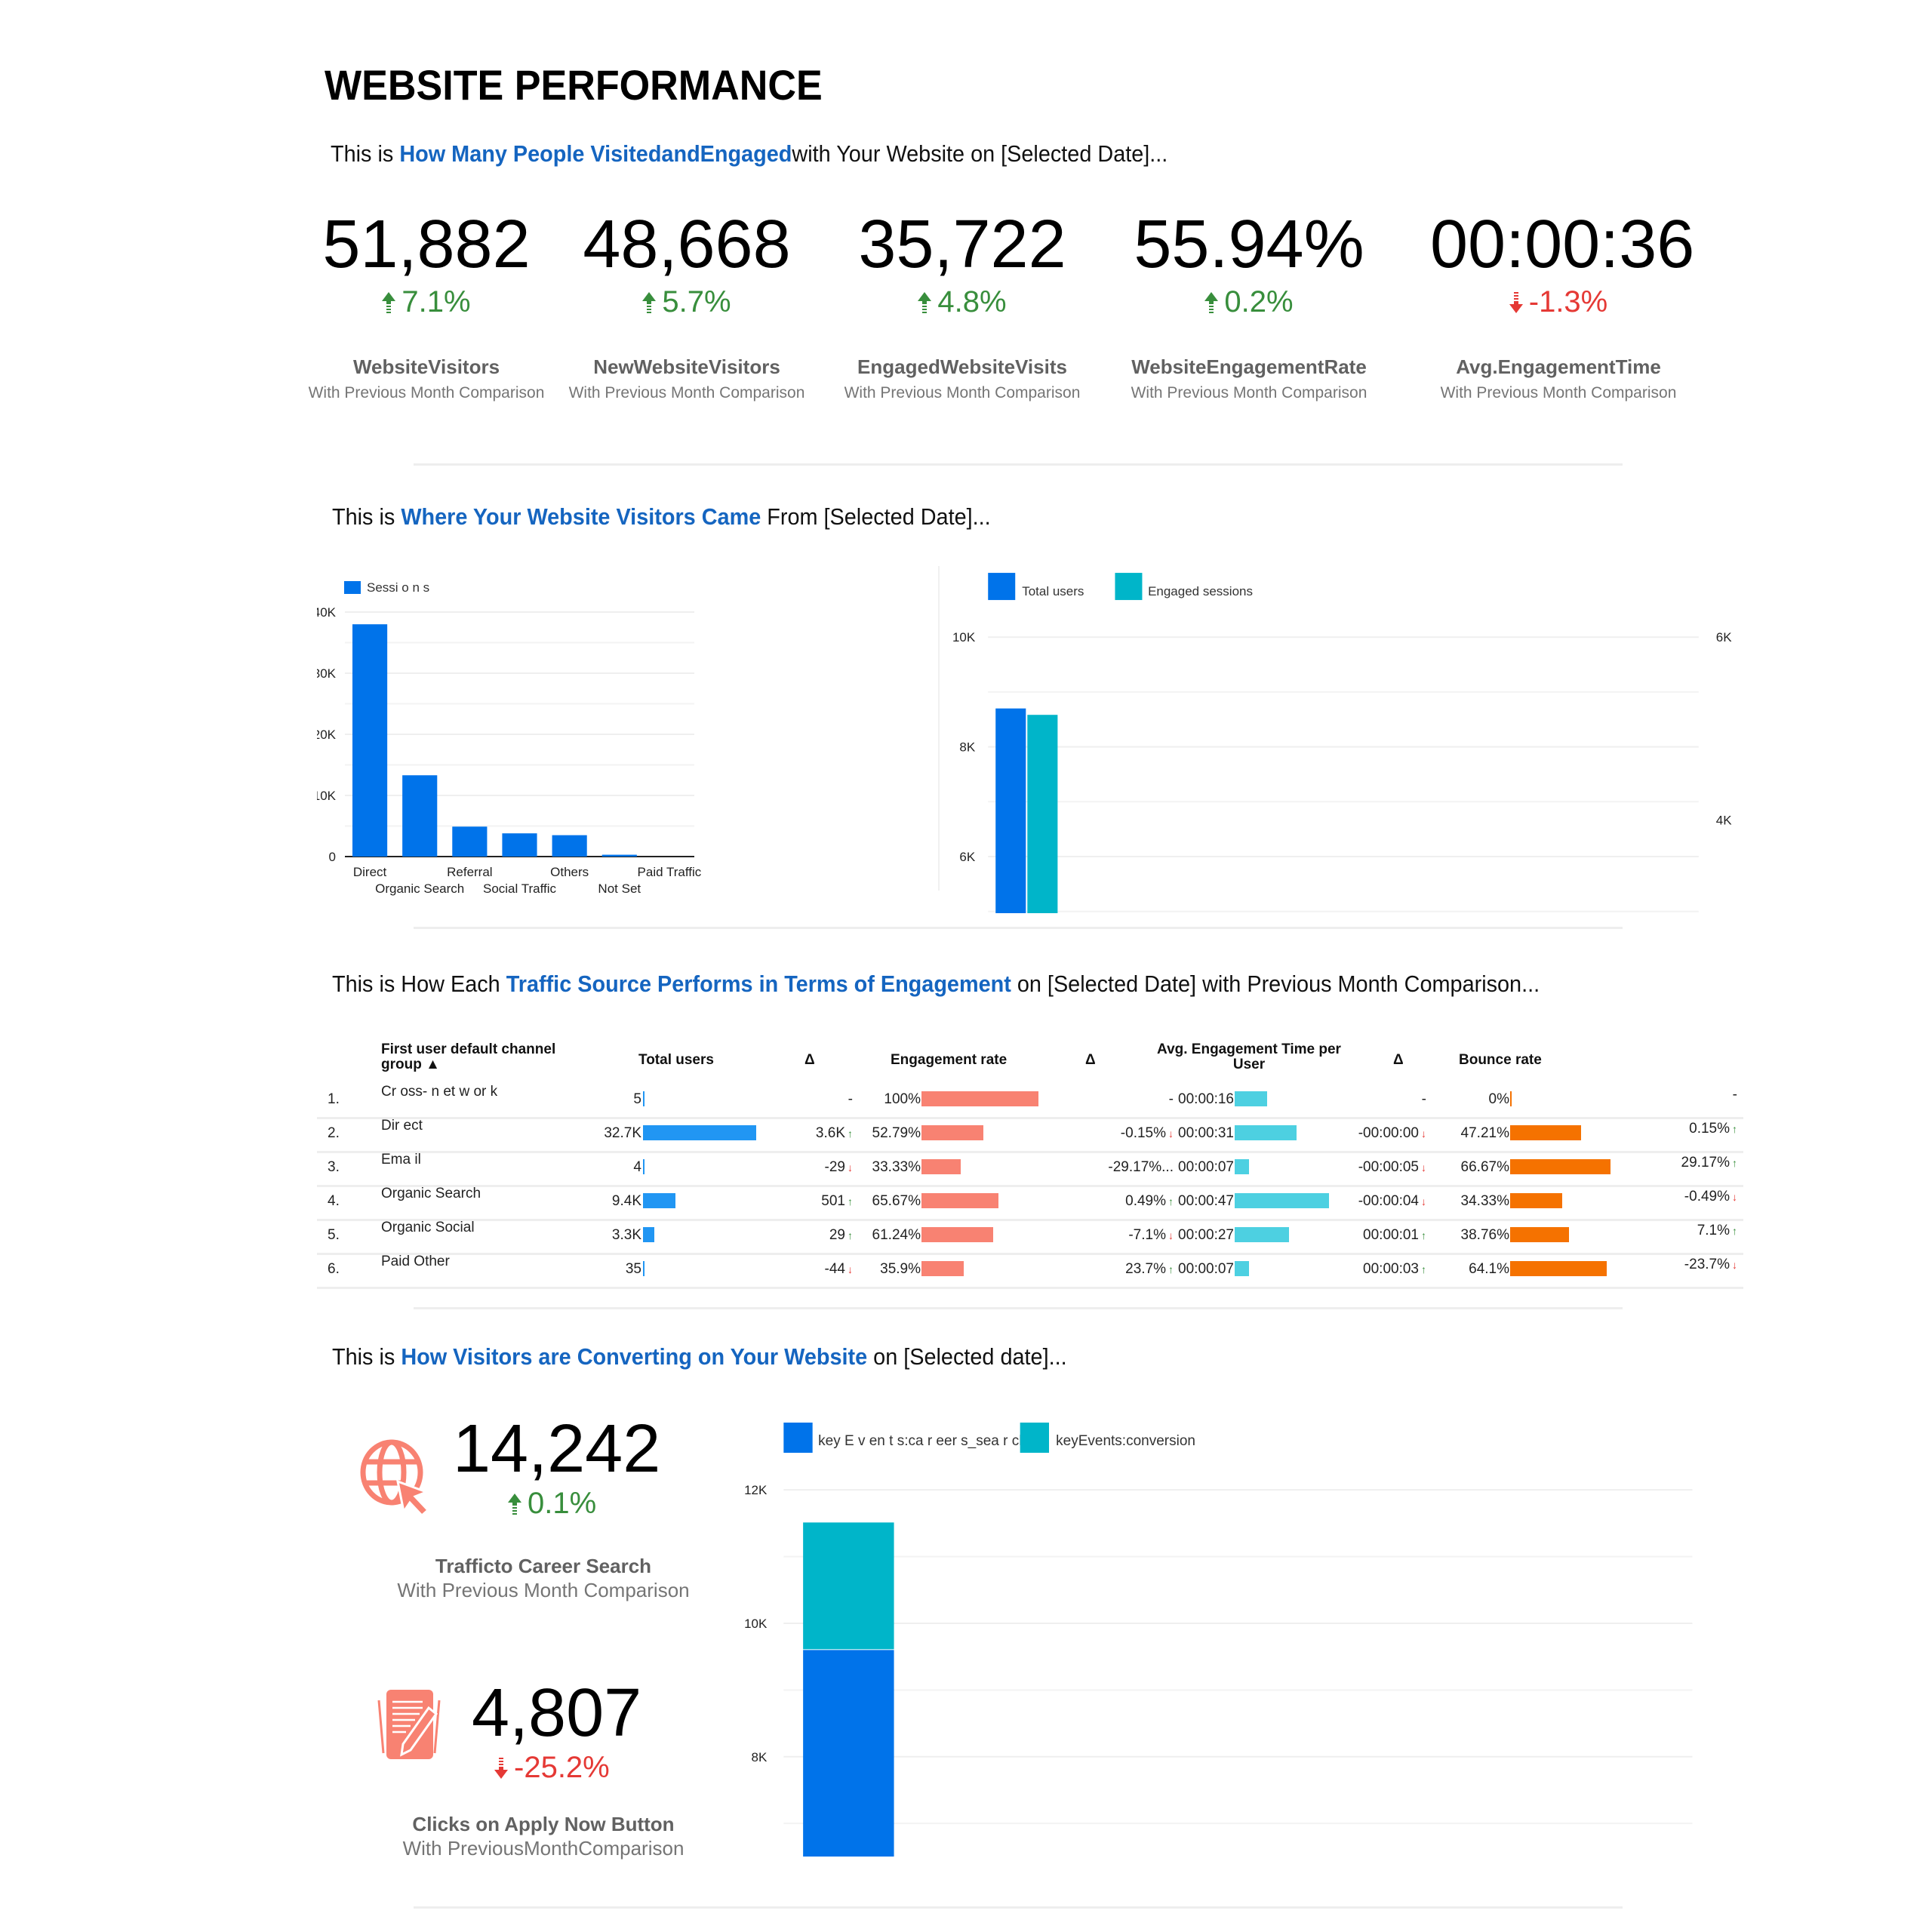 The image size is (1932, 1932). I want to click on col-header-bounce-rate: Bounce rate, so click(1500, 1060).